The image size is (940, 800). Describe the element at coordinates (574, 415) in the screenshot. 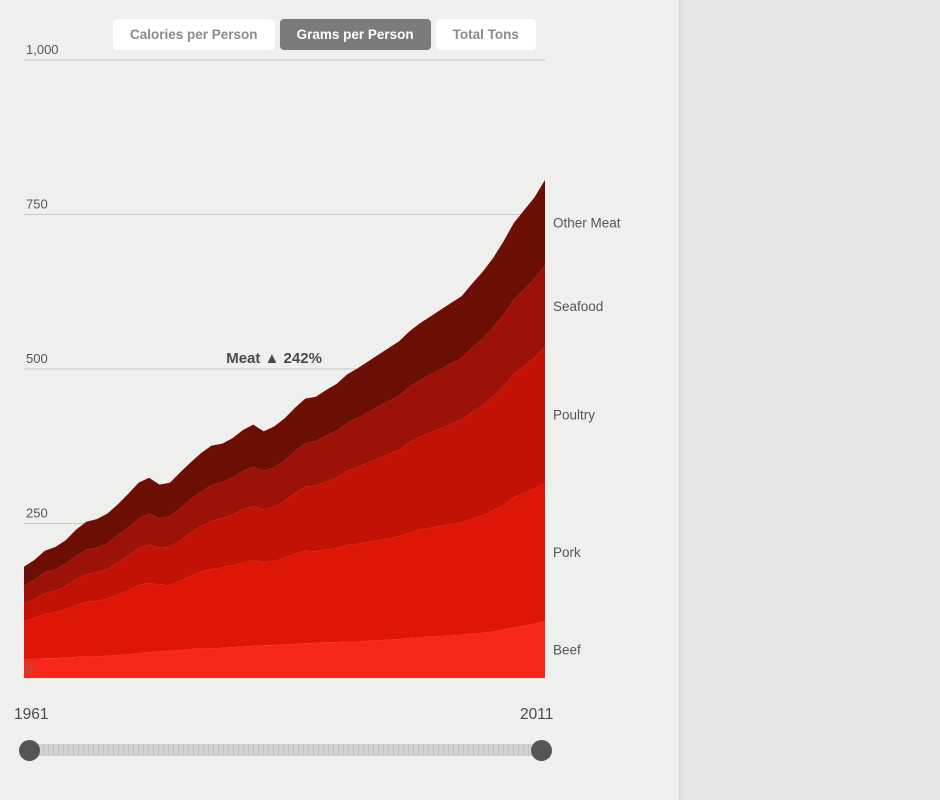

I see `series-label-poultry: Poultry` at that location.